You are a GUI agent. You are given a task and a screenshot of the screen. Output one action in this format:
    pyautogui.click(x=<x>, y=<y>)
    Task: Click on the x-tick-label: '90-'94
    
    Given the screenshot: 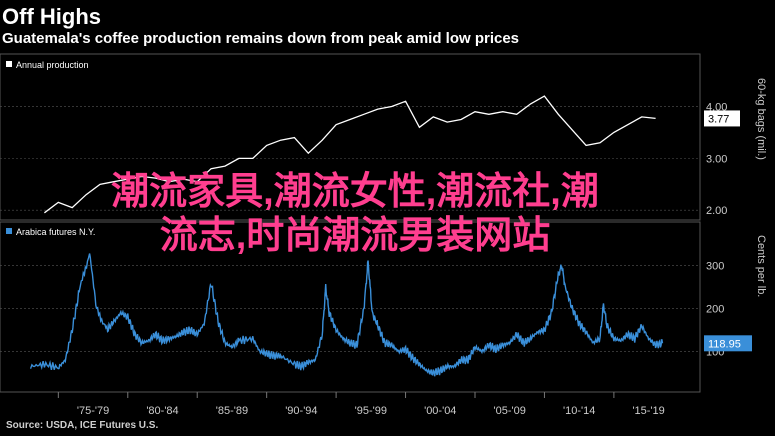 What is the action you would take?
    pyautogui.click(x=301, y=411)
    